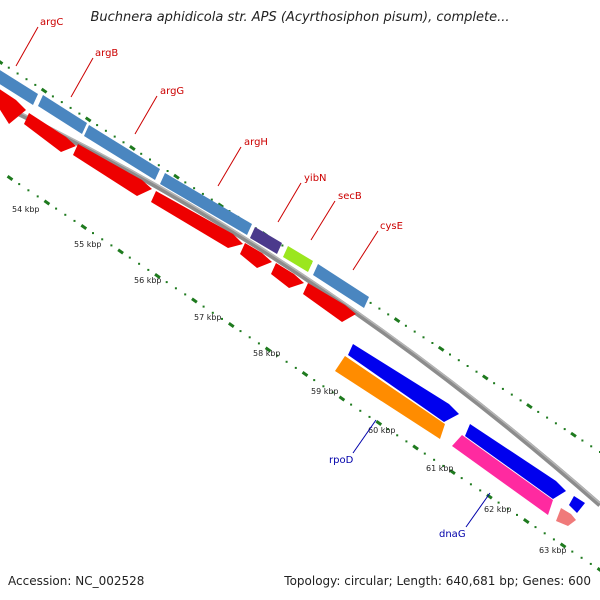 Image resolution: width=600 pixels, height=600 pixels. What do you see at coordinates (382, 430) in the screenshot?
I see `tick-label: 60 kbp` at bounding box center [382, 430].